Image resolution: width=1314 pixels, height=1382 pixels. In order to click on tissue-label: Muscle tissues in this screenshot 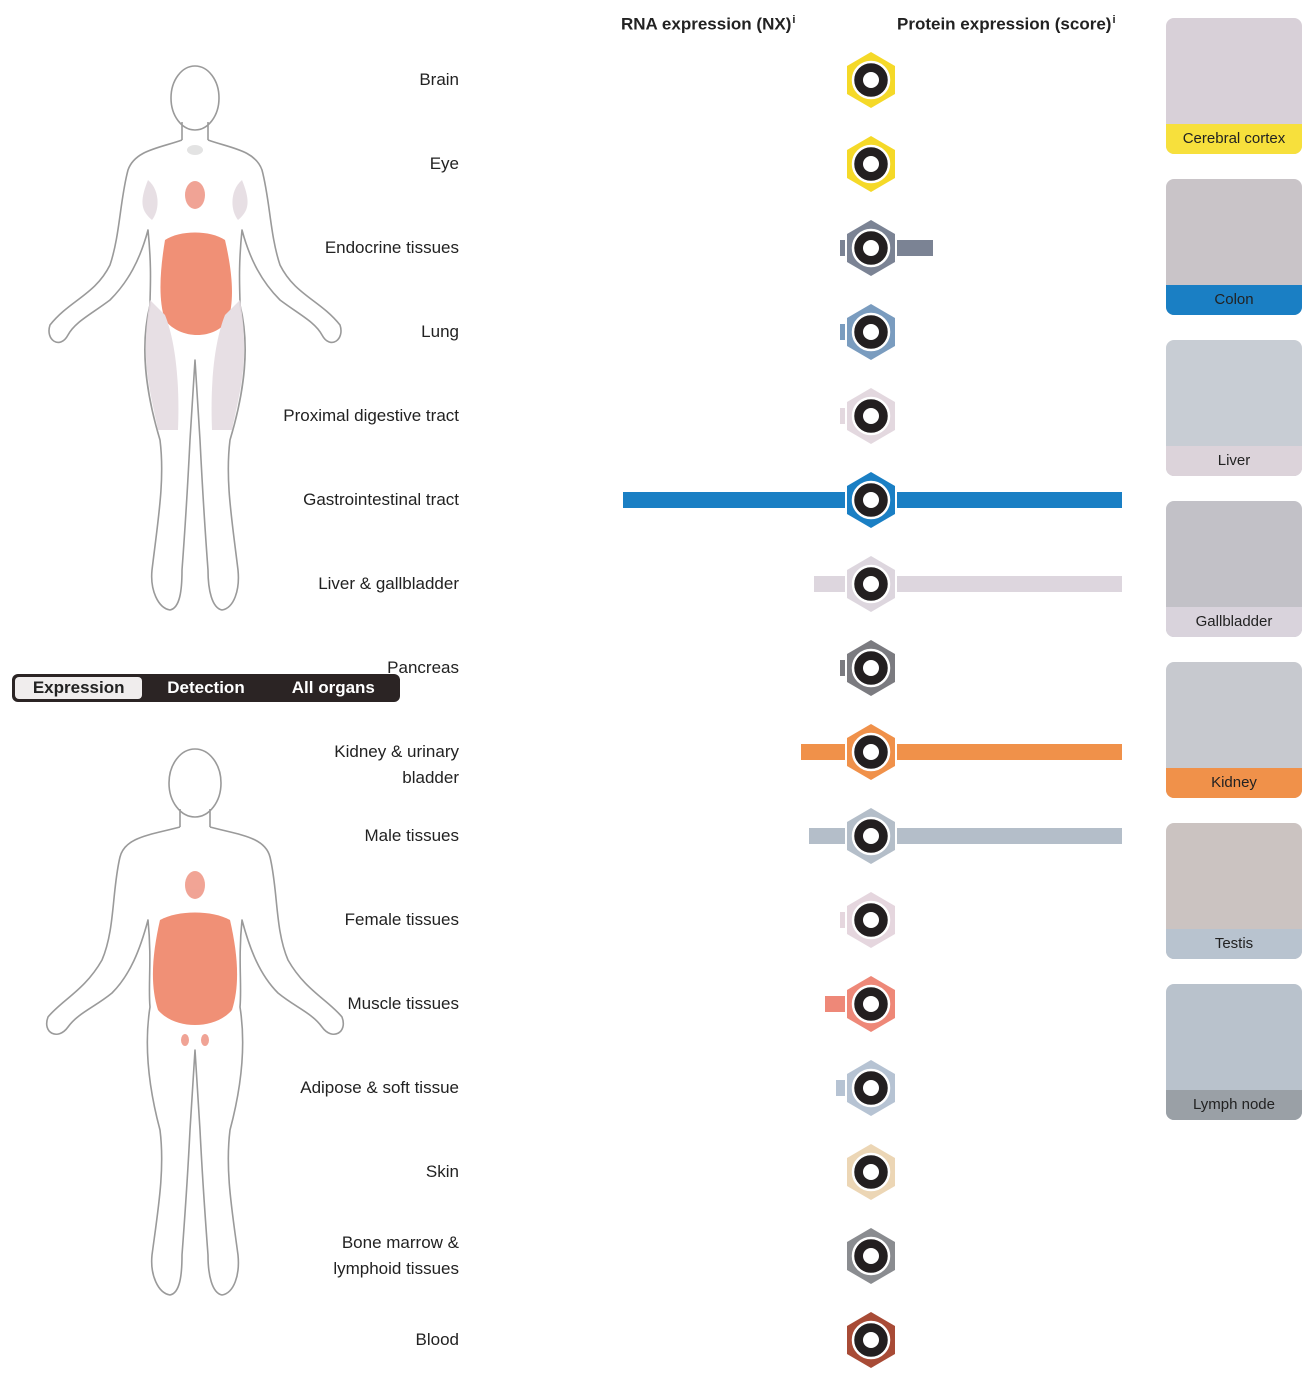, I will do `click(403, 1003)`.